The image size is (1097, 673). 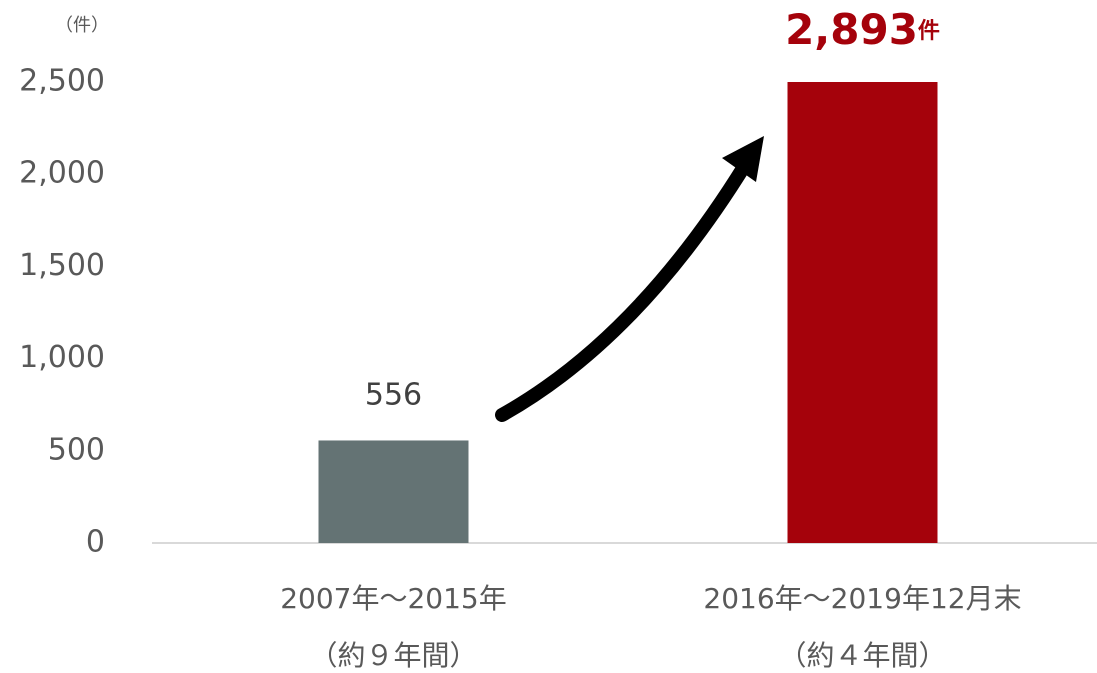 What do you see at coordinates (76, 449) in the screenshot?
I see `y-tick-label: 500` at bounding box center [76, 449].